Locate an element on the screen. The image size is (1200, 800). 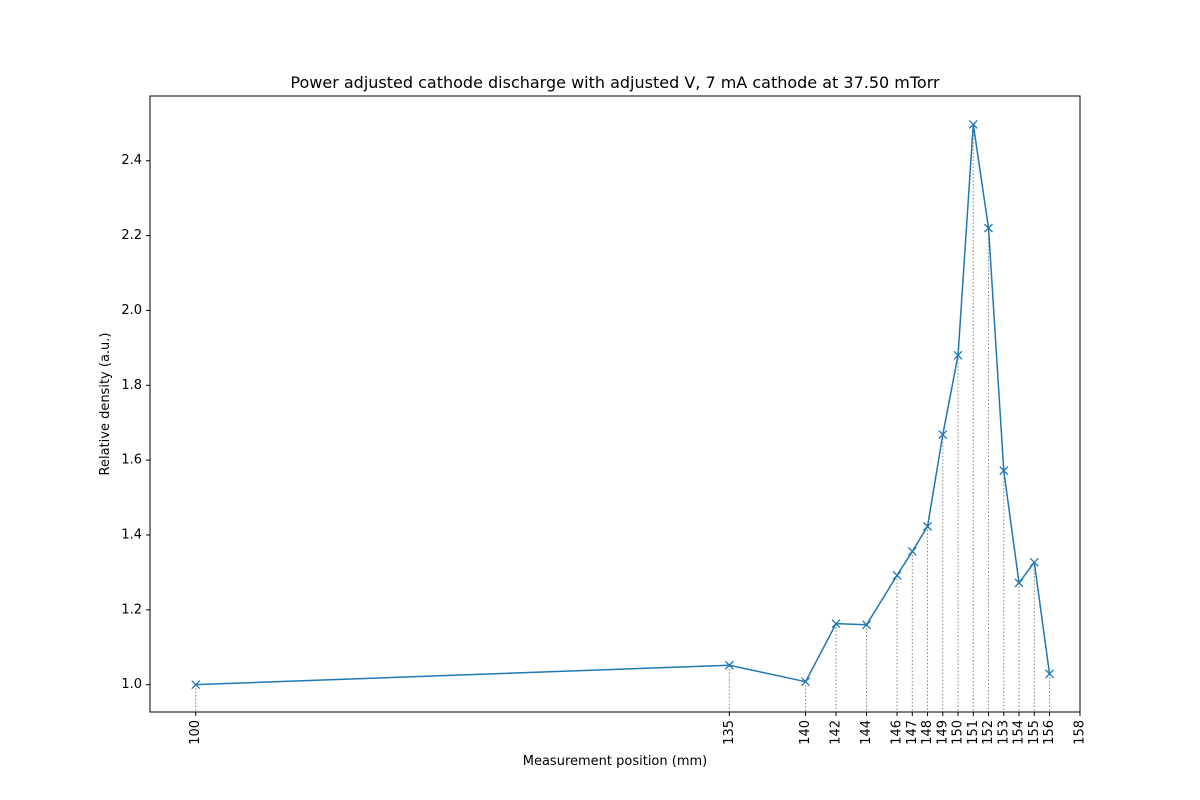
x-tick-label: 148 is located at coordinates (927, 732).